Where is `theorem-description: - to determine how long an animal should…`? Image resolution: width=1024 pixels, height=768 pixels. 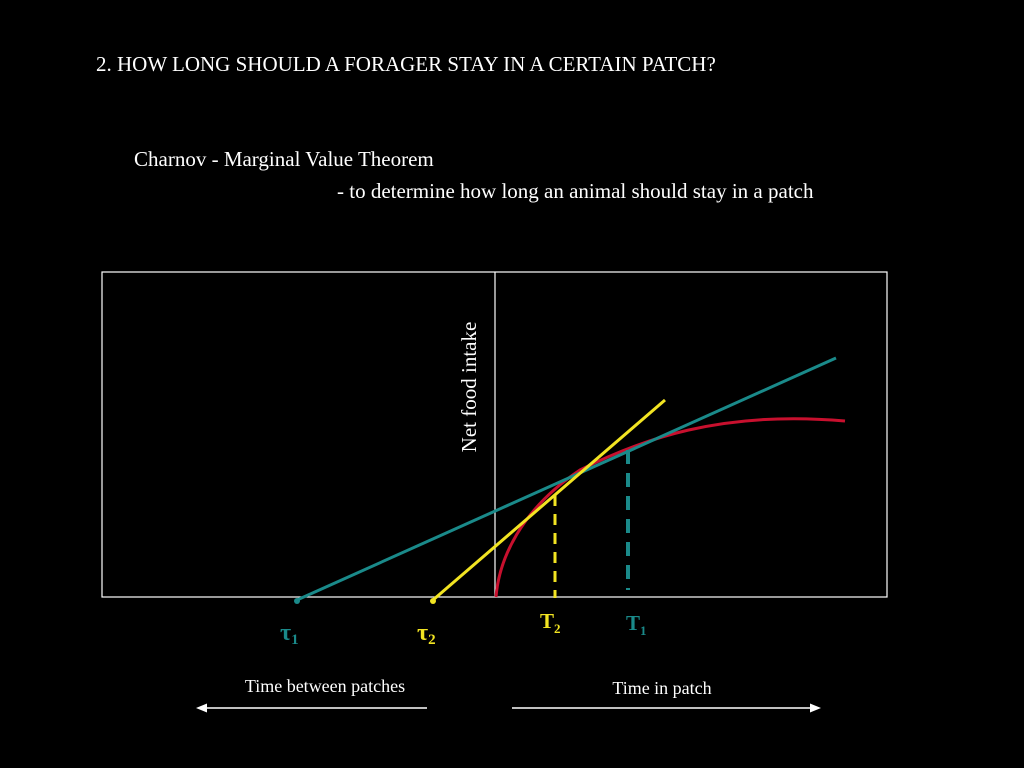
theorem-description: - to determine how long an animal should… is located at coordinates (575, 191).